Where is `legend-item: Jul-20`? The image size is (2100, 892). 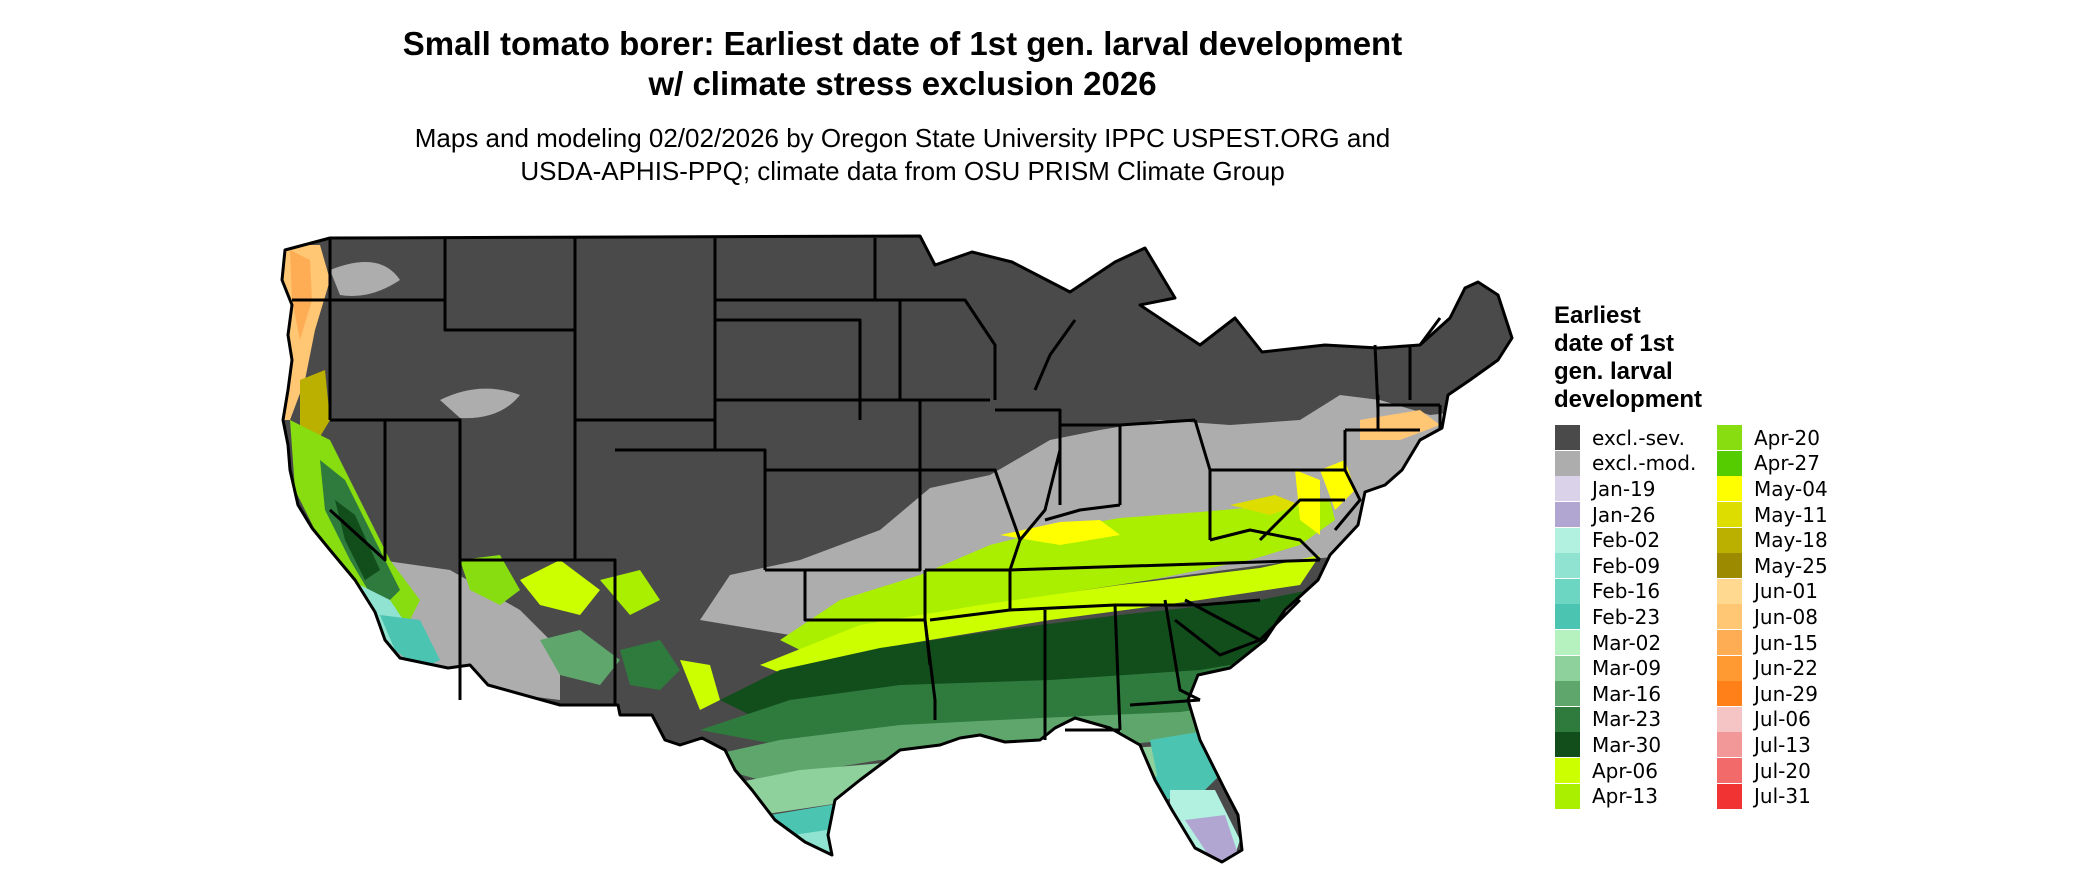 legend-item: Jul-20 is located at coordinates (1772, 771).